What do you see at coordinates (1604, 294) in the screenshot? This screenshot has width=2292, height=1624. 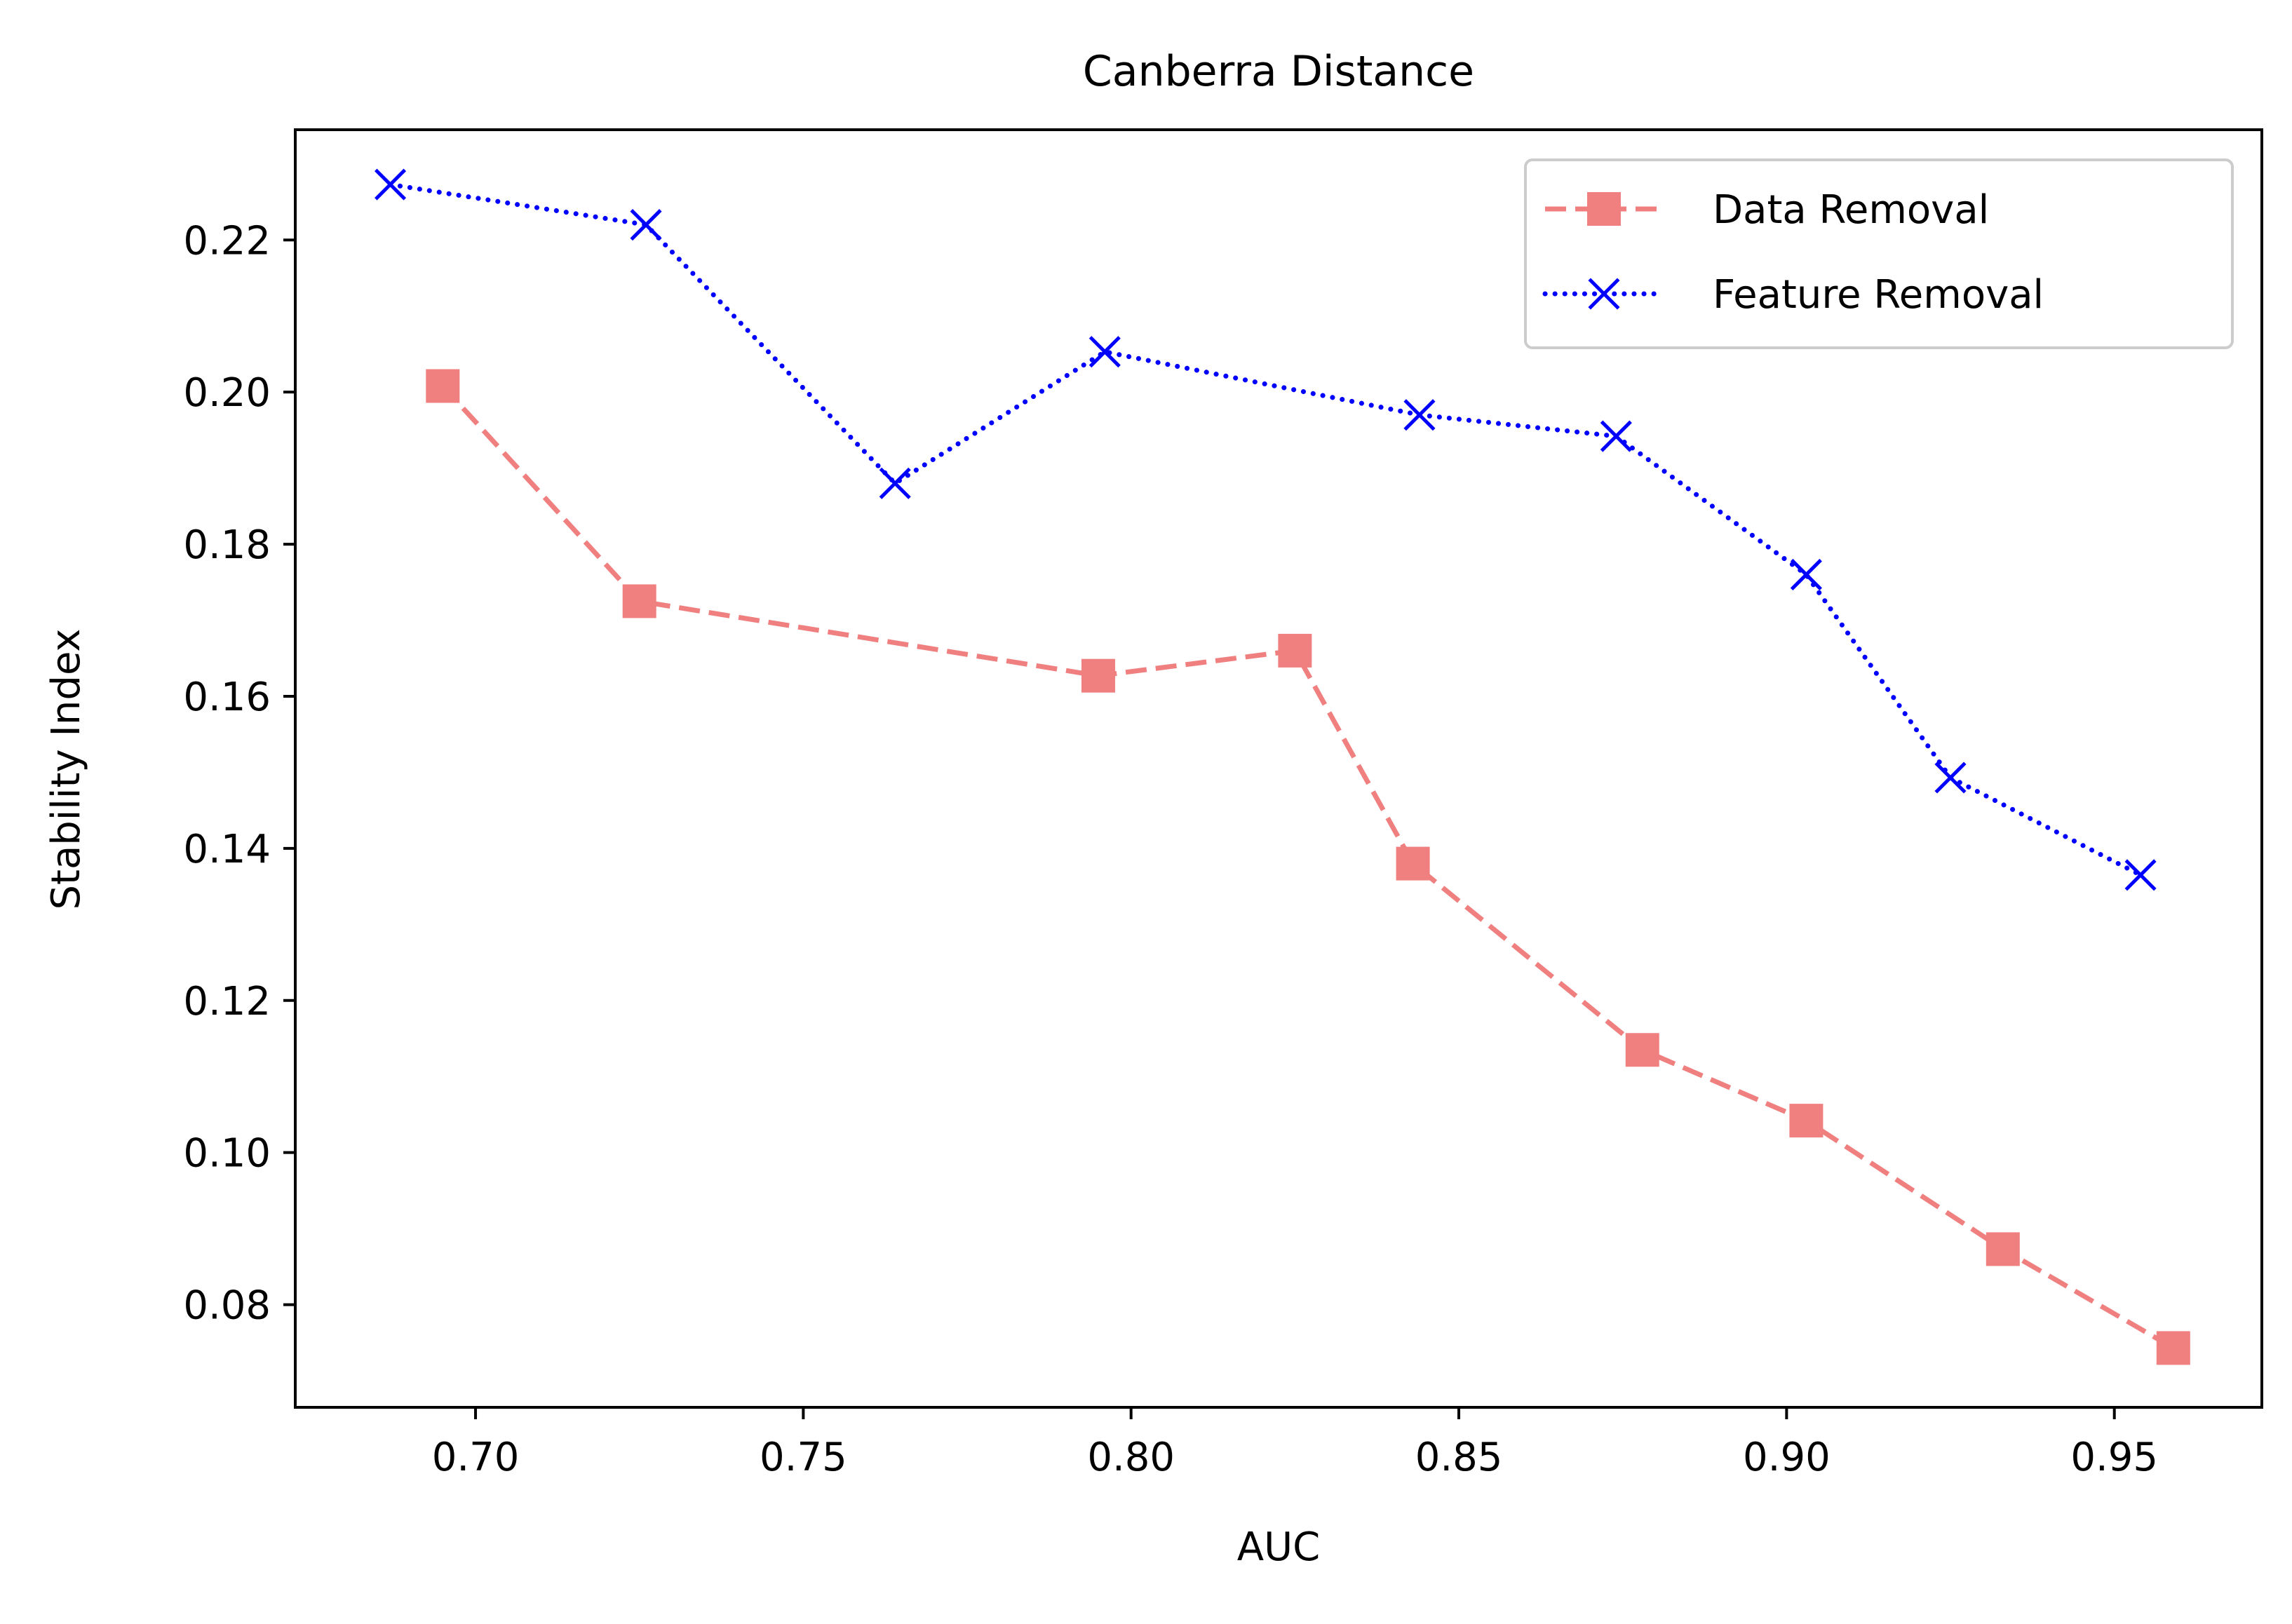 I see `legend-marker-feature-removal` at bounding box center [1604, 294].